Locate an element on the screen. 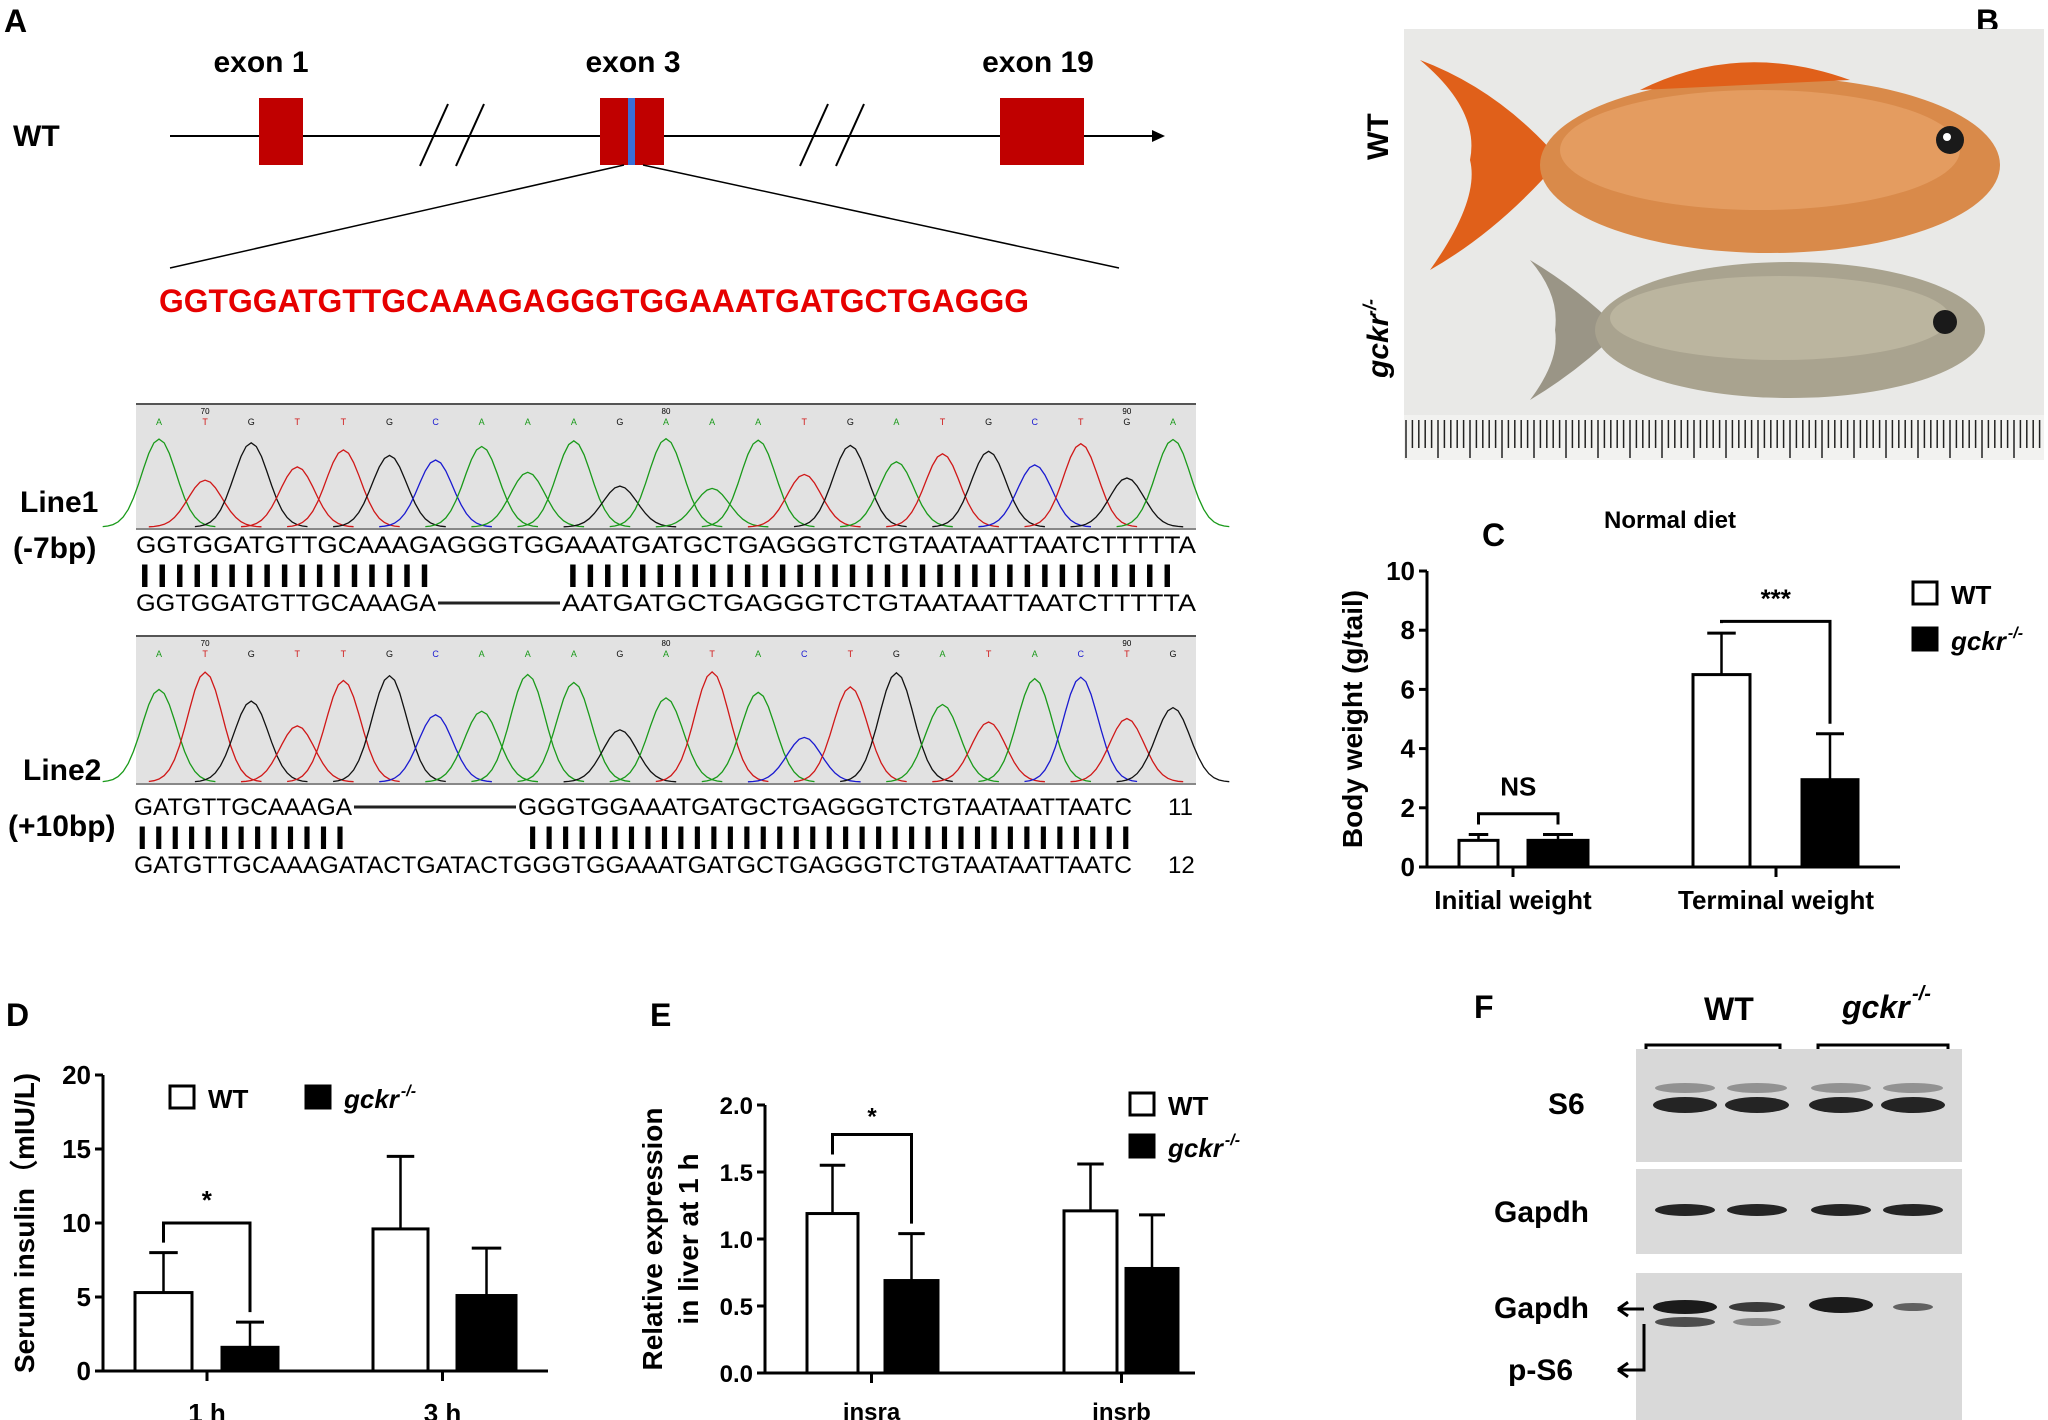 The image size is (2048, 1420). x-tick-label: insrb is located at coordinates (1121, 1409).